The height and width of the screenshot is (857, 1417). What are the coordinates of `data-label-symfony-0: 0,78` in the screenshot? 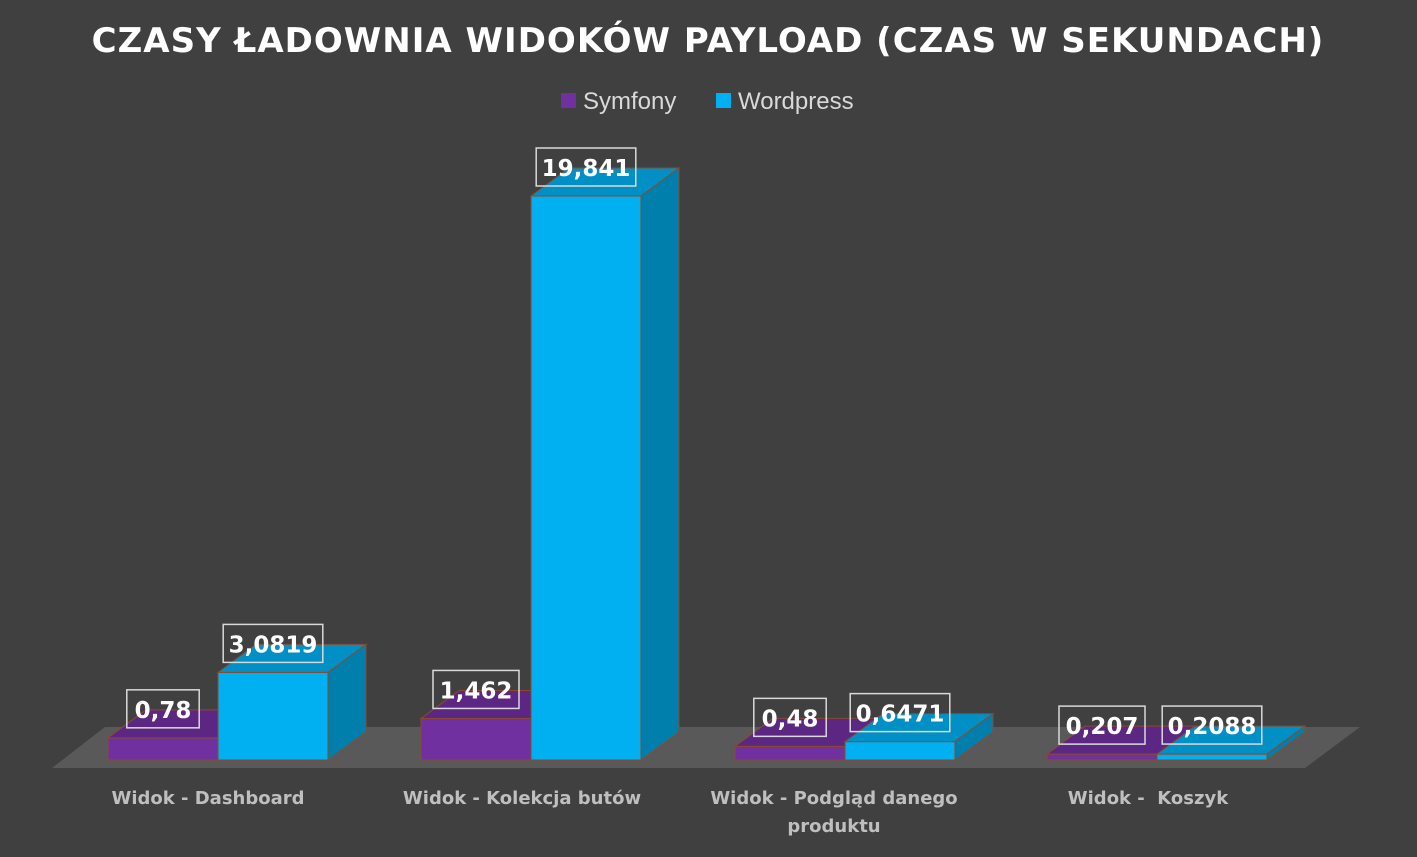 It's located at (163, 709).